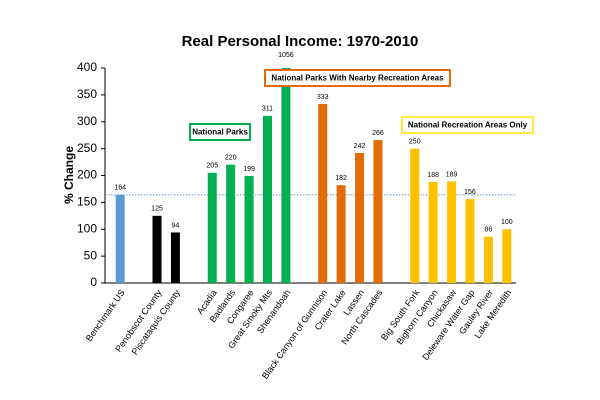 This screenshot has height=400, width=600. Describe the element at coordinates (507, 222) in the screenshot. I see `value-label: 100` at that location.